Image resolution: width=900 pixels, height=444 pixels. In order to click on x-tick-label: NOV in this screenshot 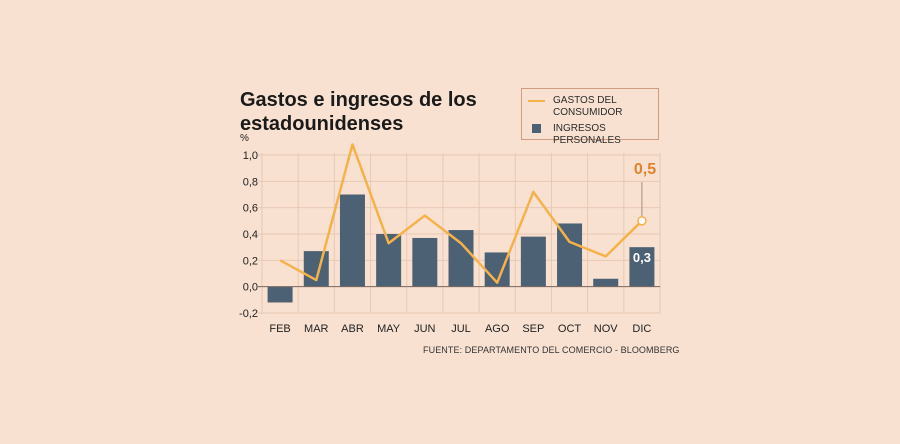, I will do `click(606, 329)`.